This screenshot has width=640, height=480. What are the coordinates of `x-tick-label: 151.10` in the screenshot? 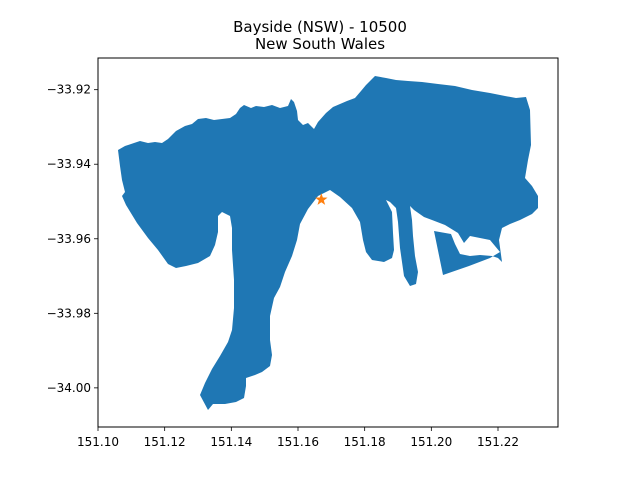 It's located at (98, 442).